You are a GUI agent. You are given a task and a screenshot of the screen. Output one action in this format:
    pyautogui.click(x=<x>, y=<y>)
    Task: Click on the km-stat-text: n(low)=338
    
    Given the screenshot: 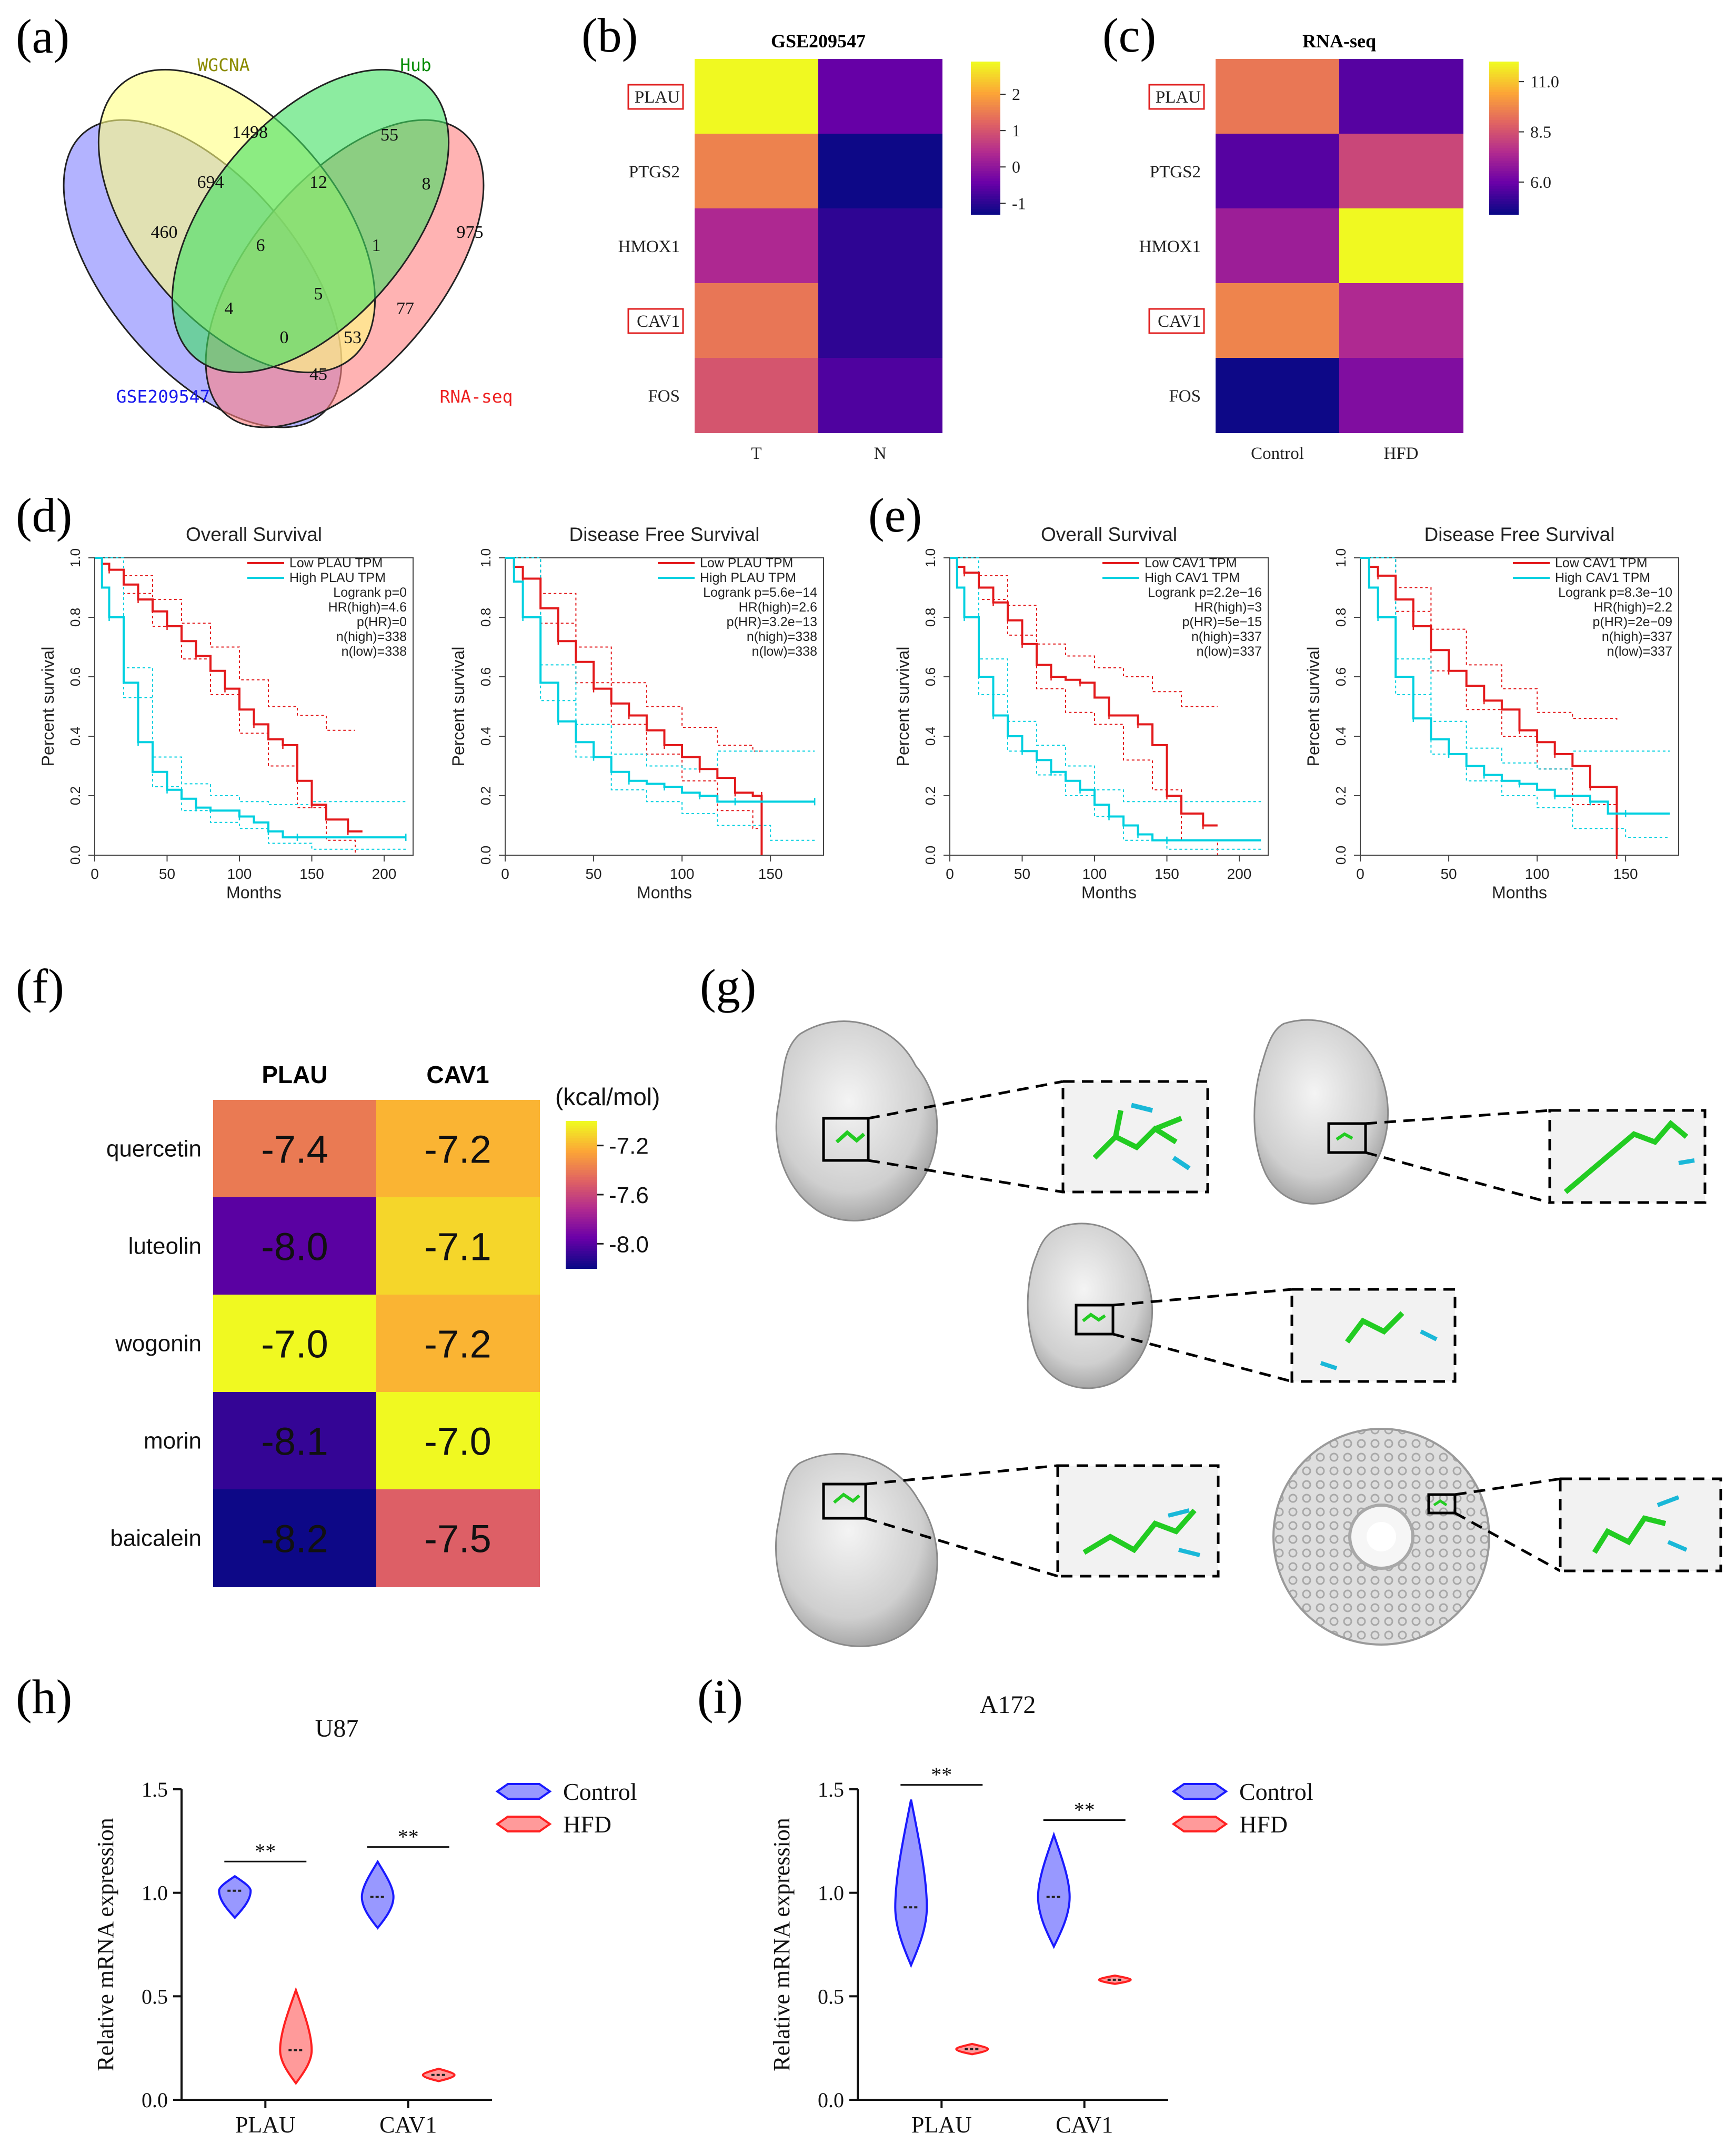 What is the action you would take?
    pyautogui.click(x=374, y=651)
    